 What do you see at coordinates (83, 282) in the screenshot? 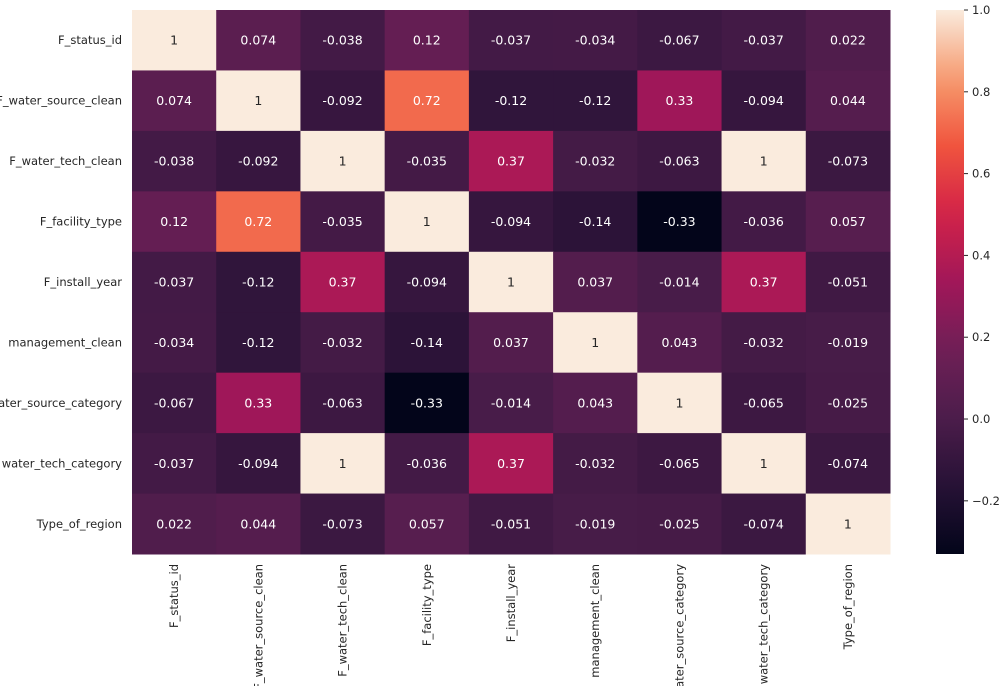
I see `y-axis-tick-label: F_install_year` at bounding box center [83, 282].